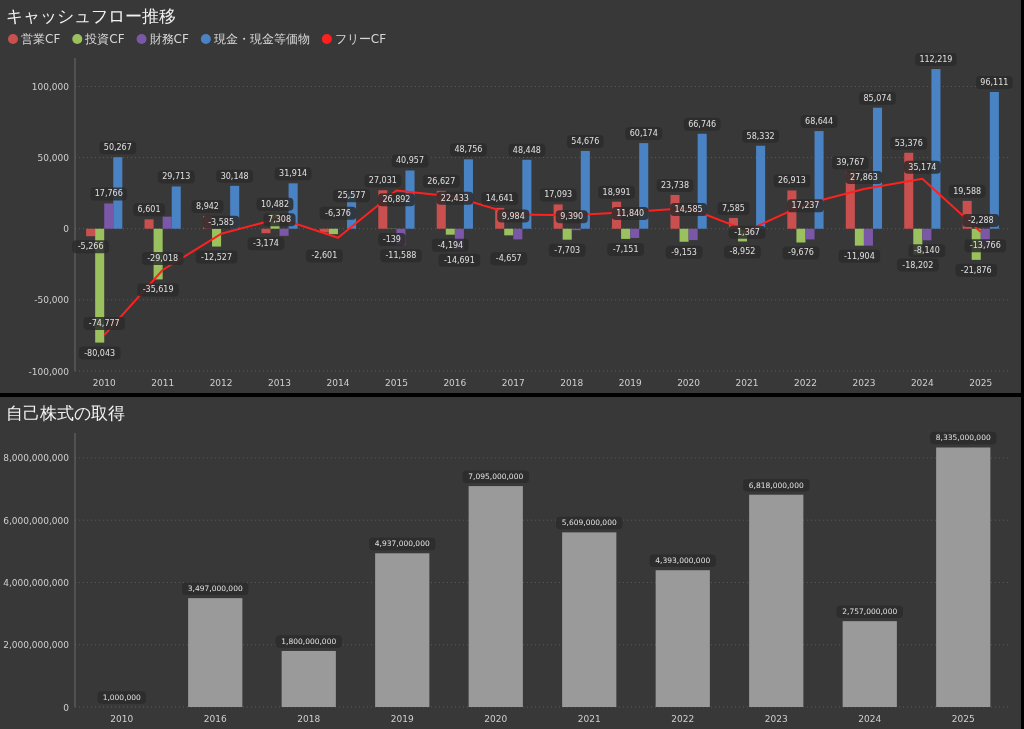 Image resolution: width=1024 pixels, height=729 pixels. What do you see at coordinates (100, 353) in the screenshot?
I see `data-label: -80,043` at bounding box center [100, 353].